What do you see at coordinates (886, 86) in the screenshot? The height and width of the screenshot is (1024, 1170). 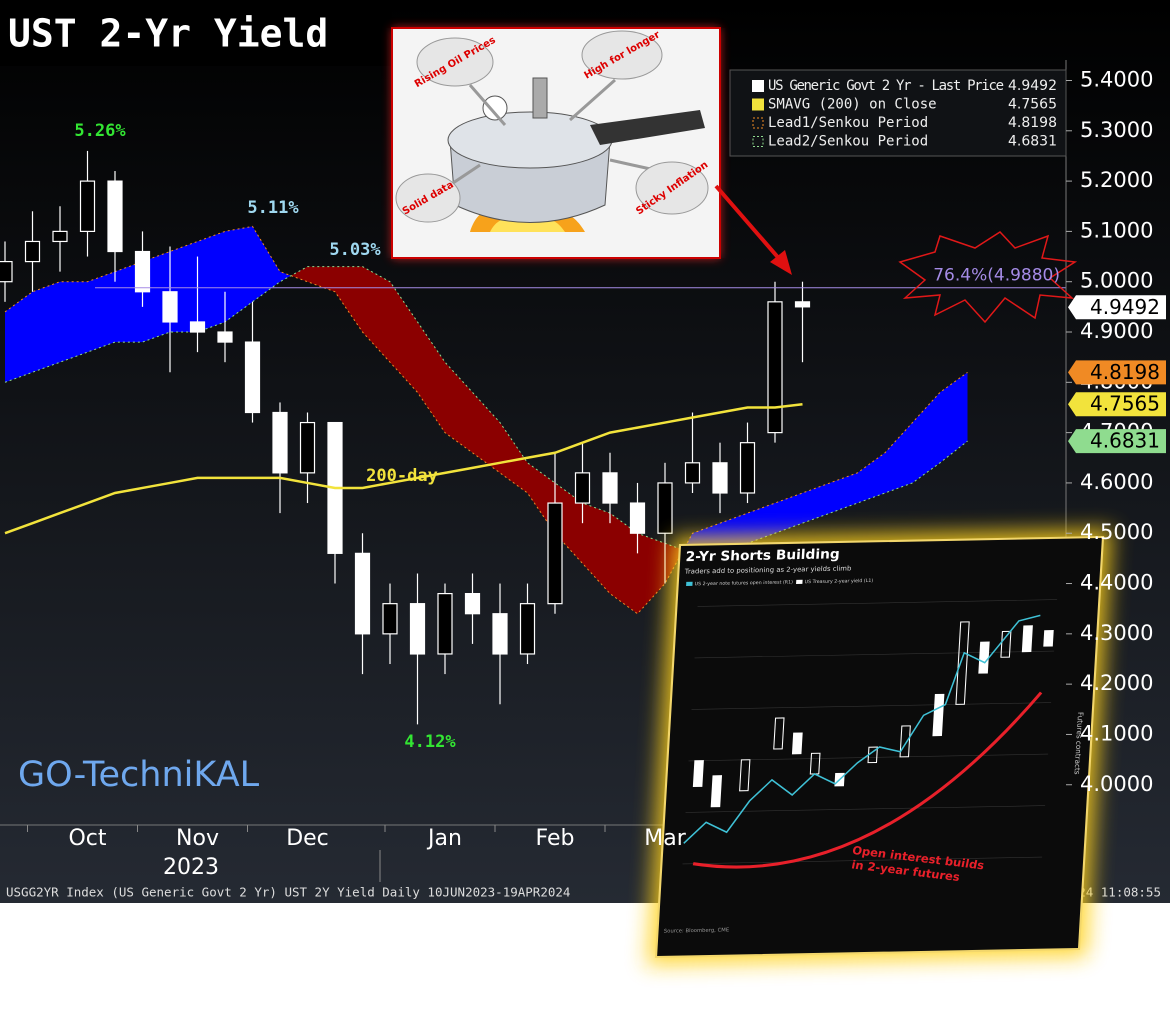 I see `legend-label: US Generic Govt 2 Yr - Last Price` at bounding box center [886, 86].